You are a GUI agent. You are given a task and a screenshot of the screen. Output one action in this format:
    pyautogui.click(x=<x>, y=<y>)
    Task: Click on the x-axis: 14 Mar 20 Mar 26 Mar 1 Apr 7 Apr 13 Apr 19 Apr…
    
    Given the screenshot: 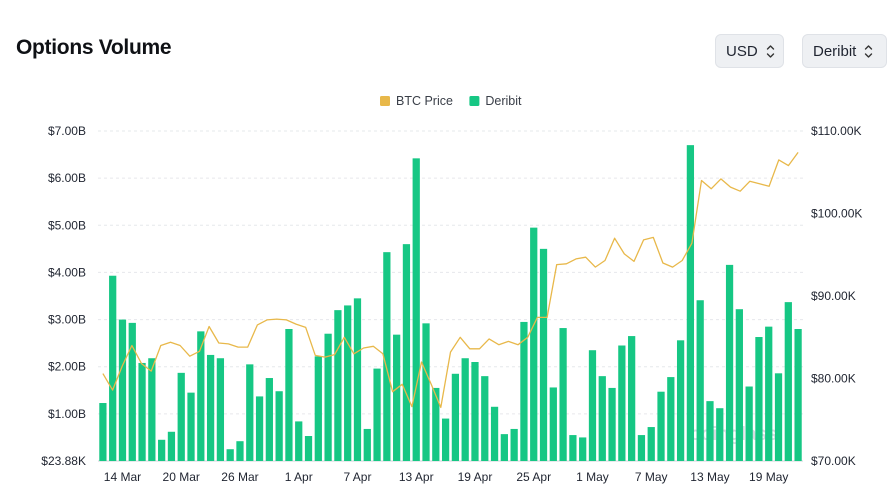 What is the action you would take?
    pyautogui.click(x=446, y=477)
    